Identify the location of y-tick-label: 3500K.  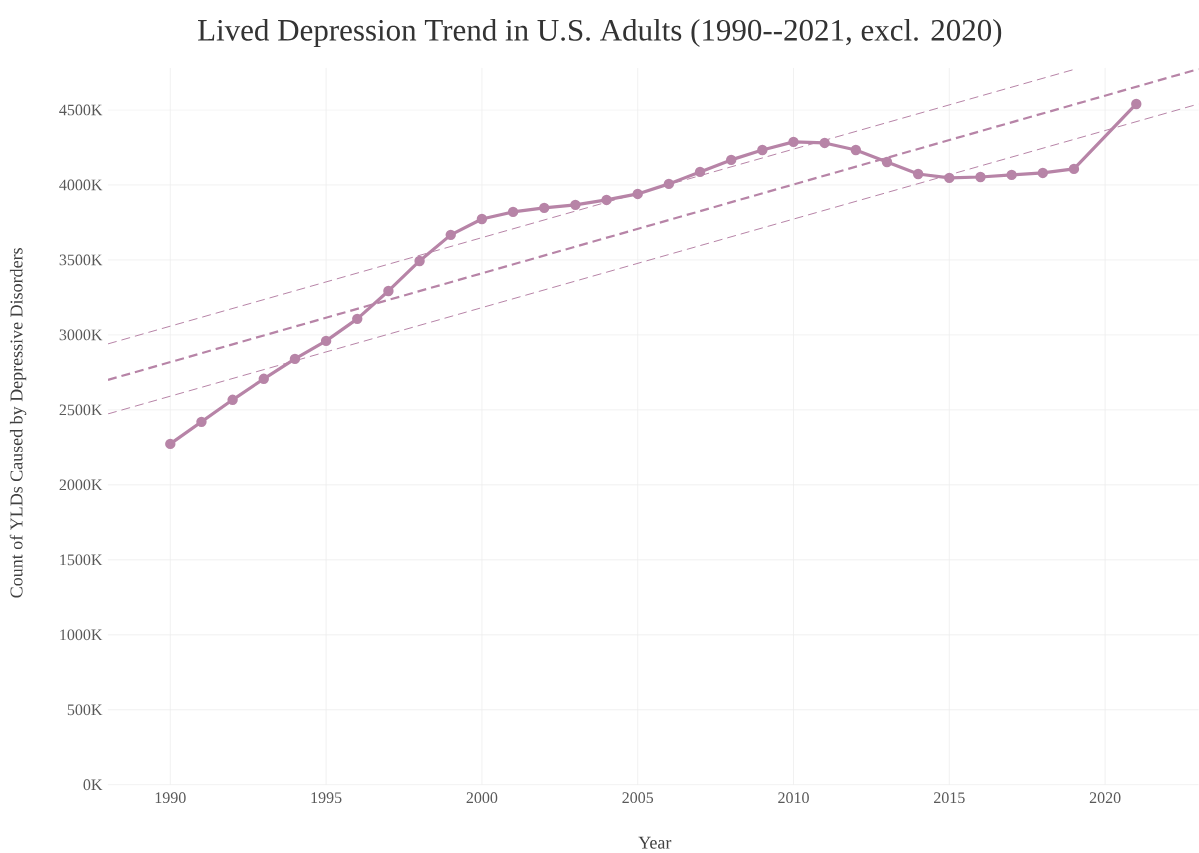
(81, 260).